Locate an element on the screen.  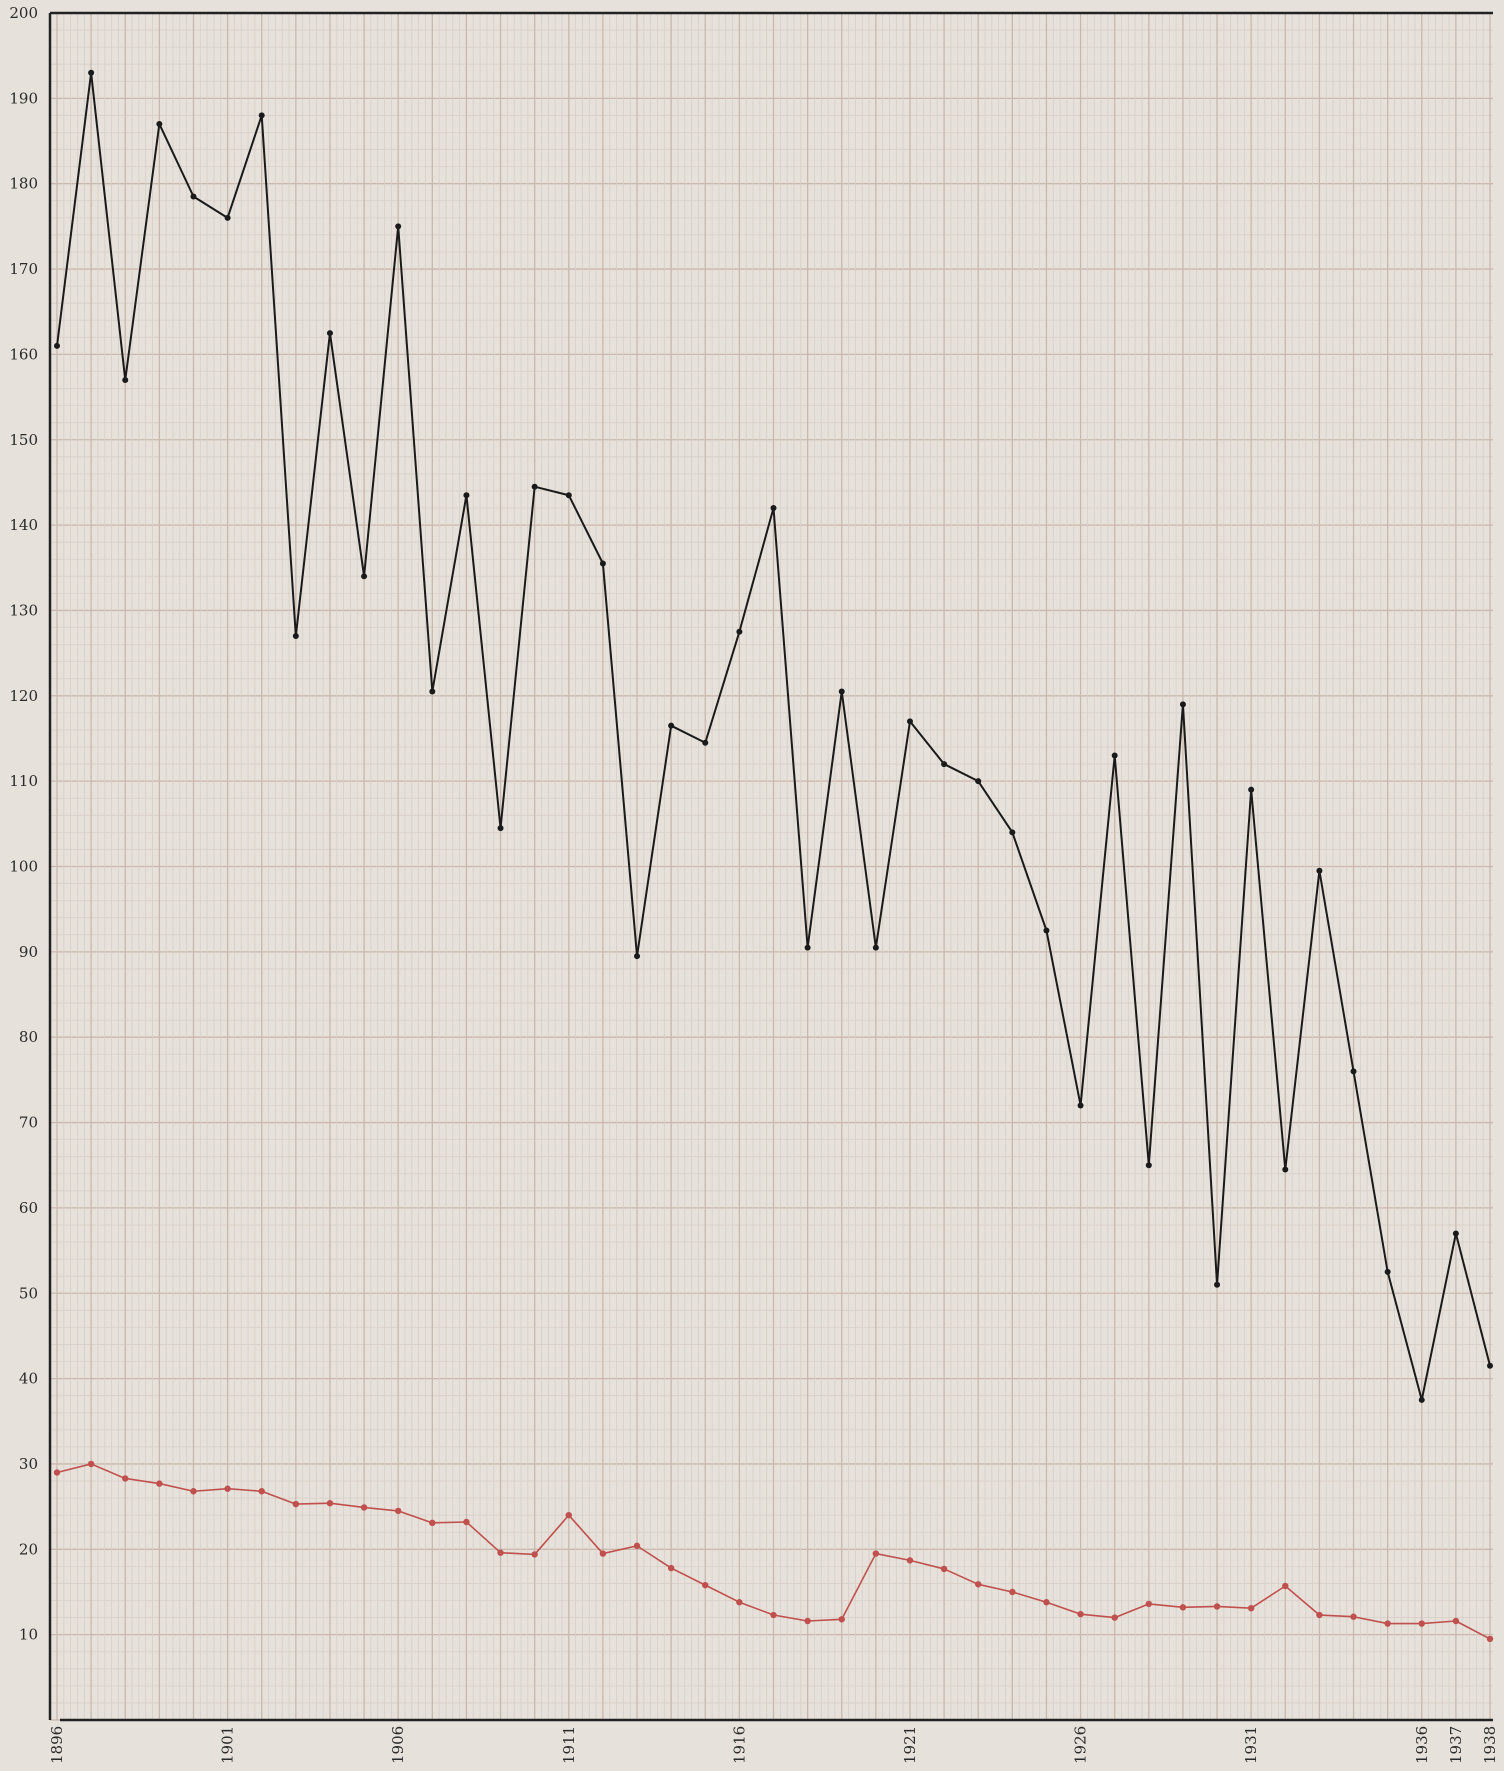
x-tick-label: 1921 is located at coordinates (910, 1745).